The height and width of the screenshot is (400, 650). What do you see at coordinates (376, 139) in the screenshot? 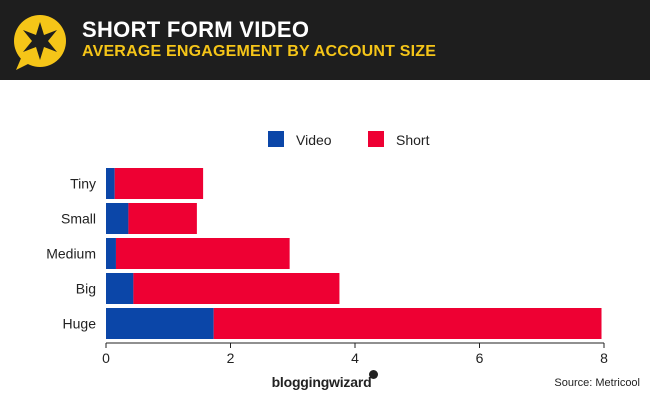
I see `legend-swatch-short` at bounding box center [376, 139].